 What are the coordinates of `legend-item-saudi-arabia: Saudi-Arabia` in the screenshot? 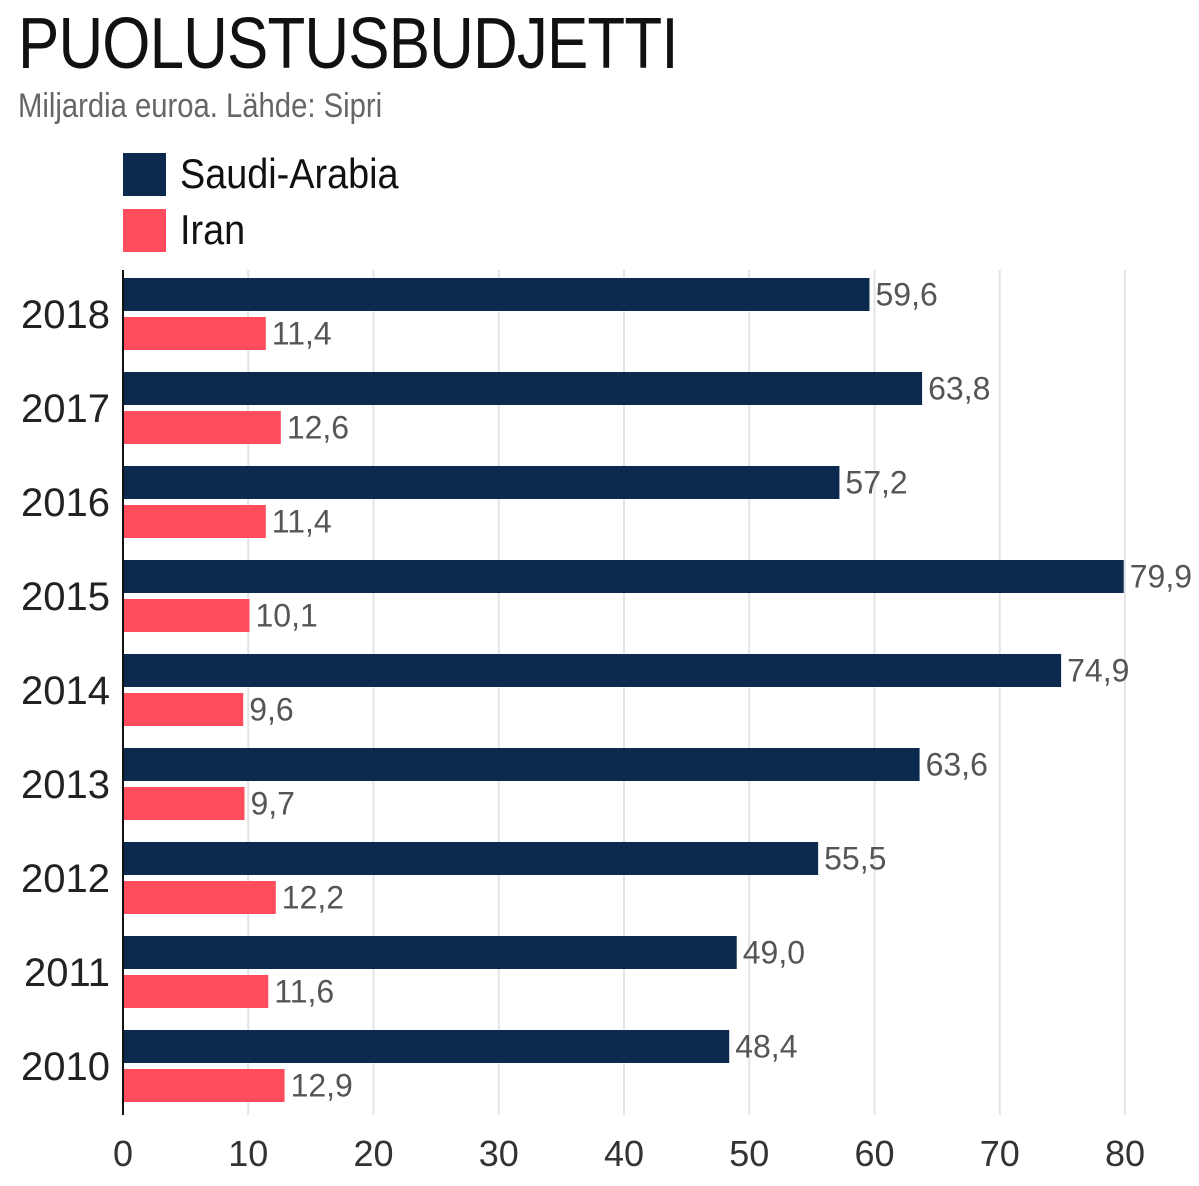 It's located at (273, 174).